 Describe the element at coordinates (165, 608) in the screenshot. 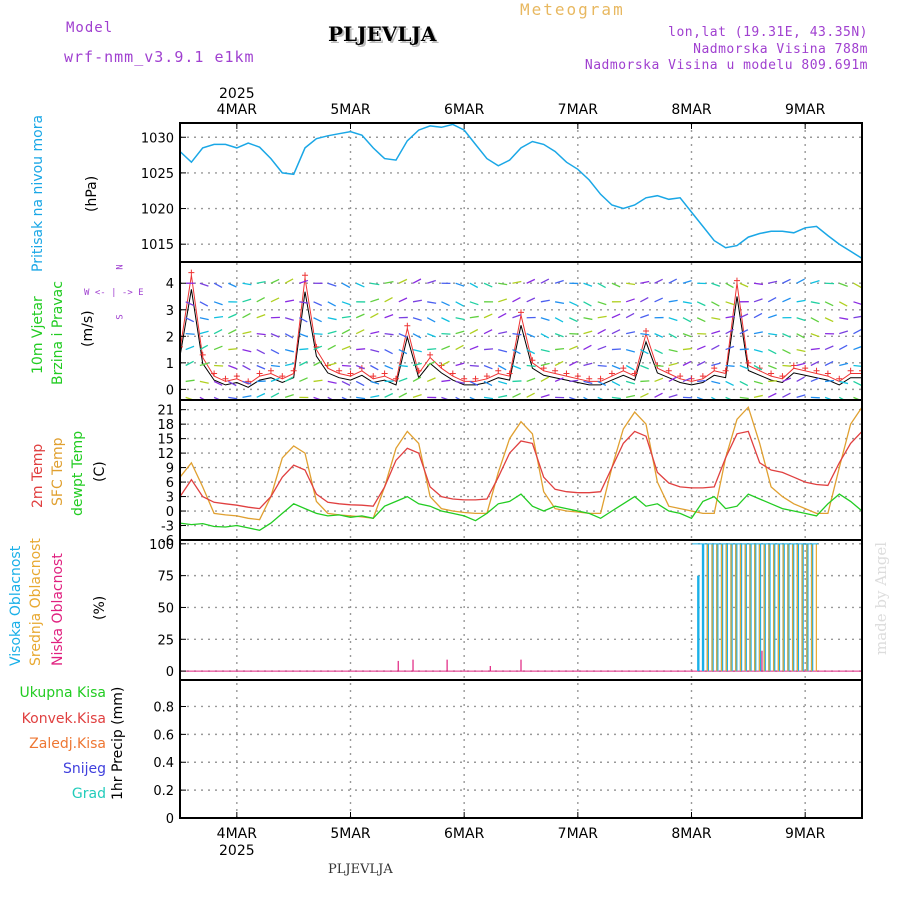

I see `y-tick-label: 50` at that location.